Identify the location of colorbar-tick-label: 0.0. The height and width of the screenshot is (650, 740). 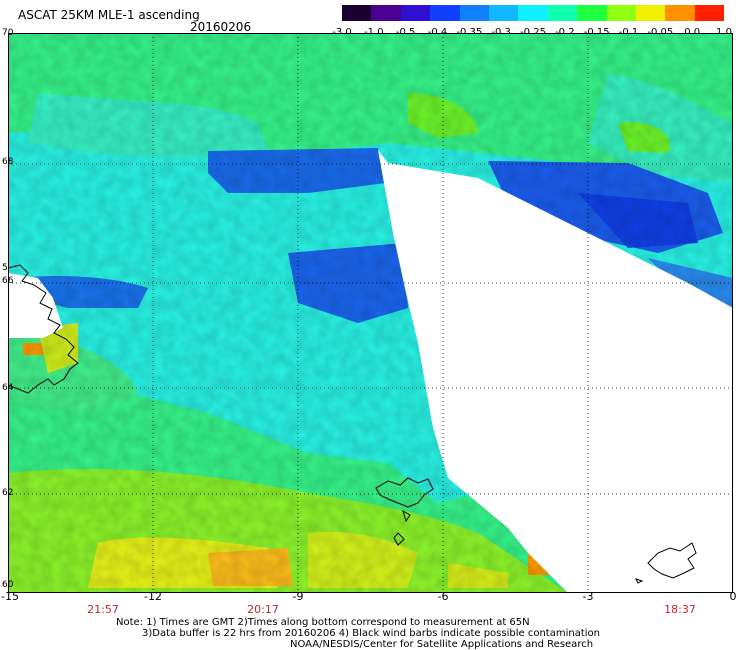
(692, 32).